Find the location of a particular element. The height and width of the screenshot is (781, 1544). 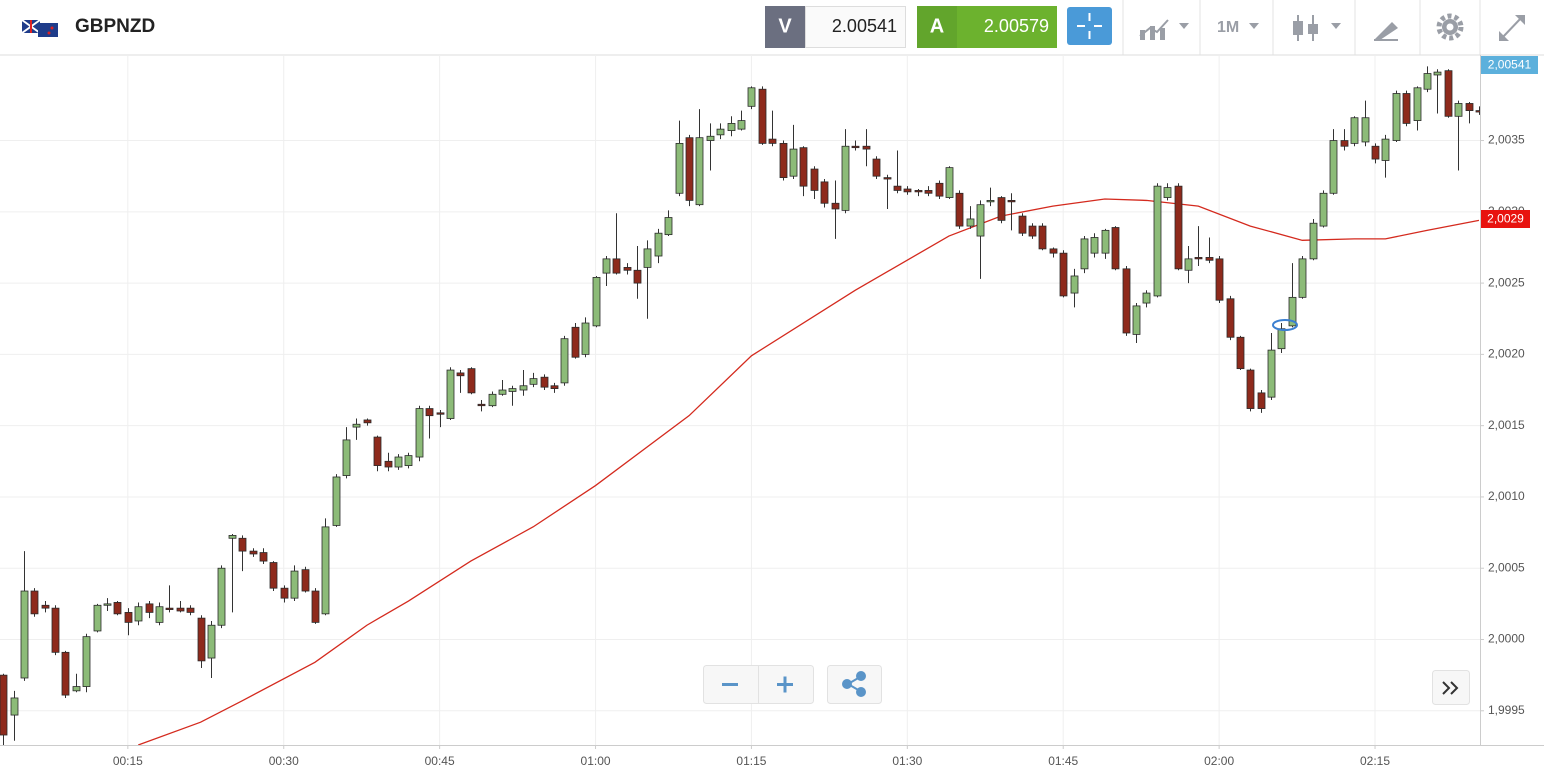

ask-button is located at coordinates (937, 27).